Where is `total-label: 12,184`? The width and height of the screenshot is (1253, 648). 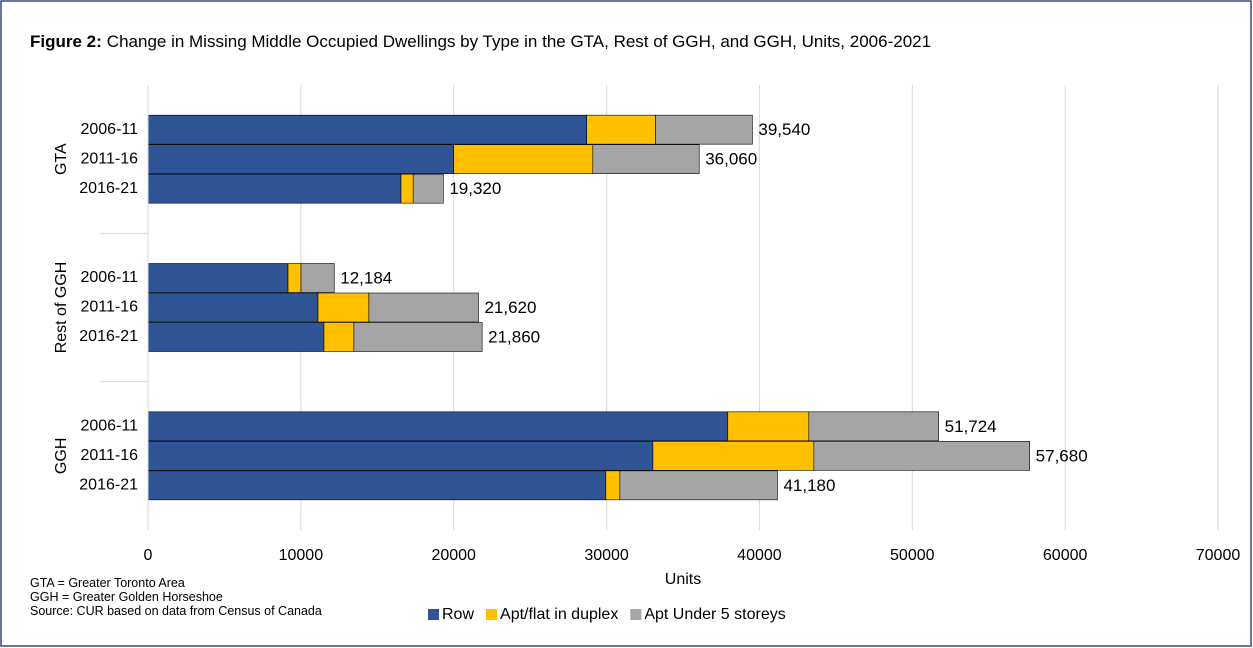 total-label: 12,184 is located at coordinates (366, 277).